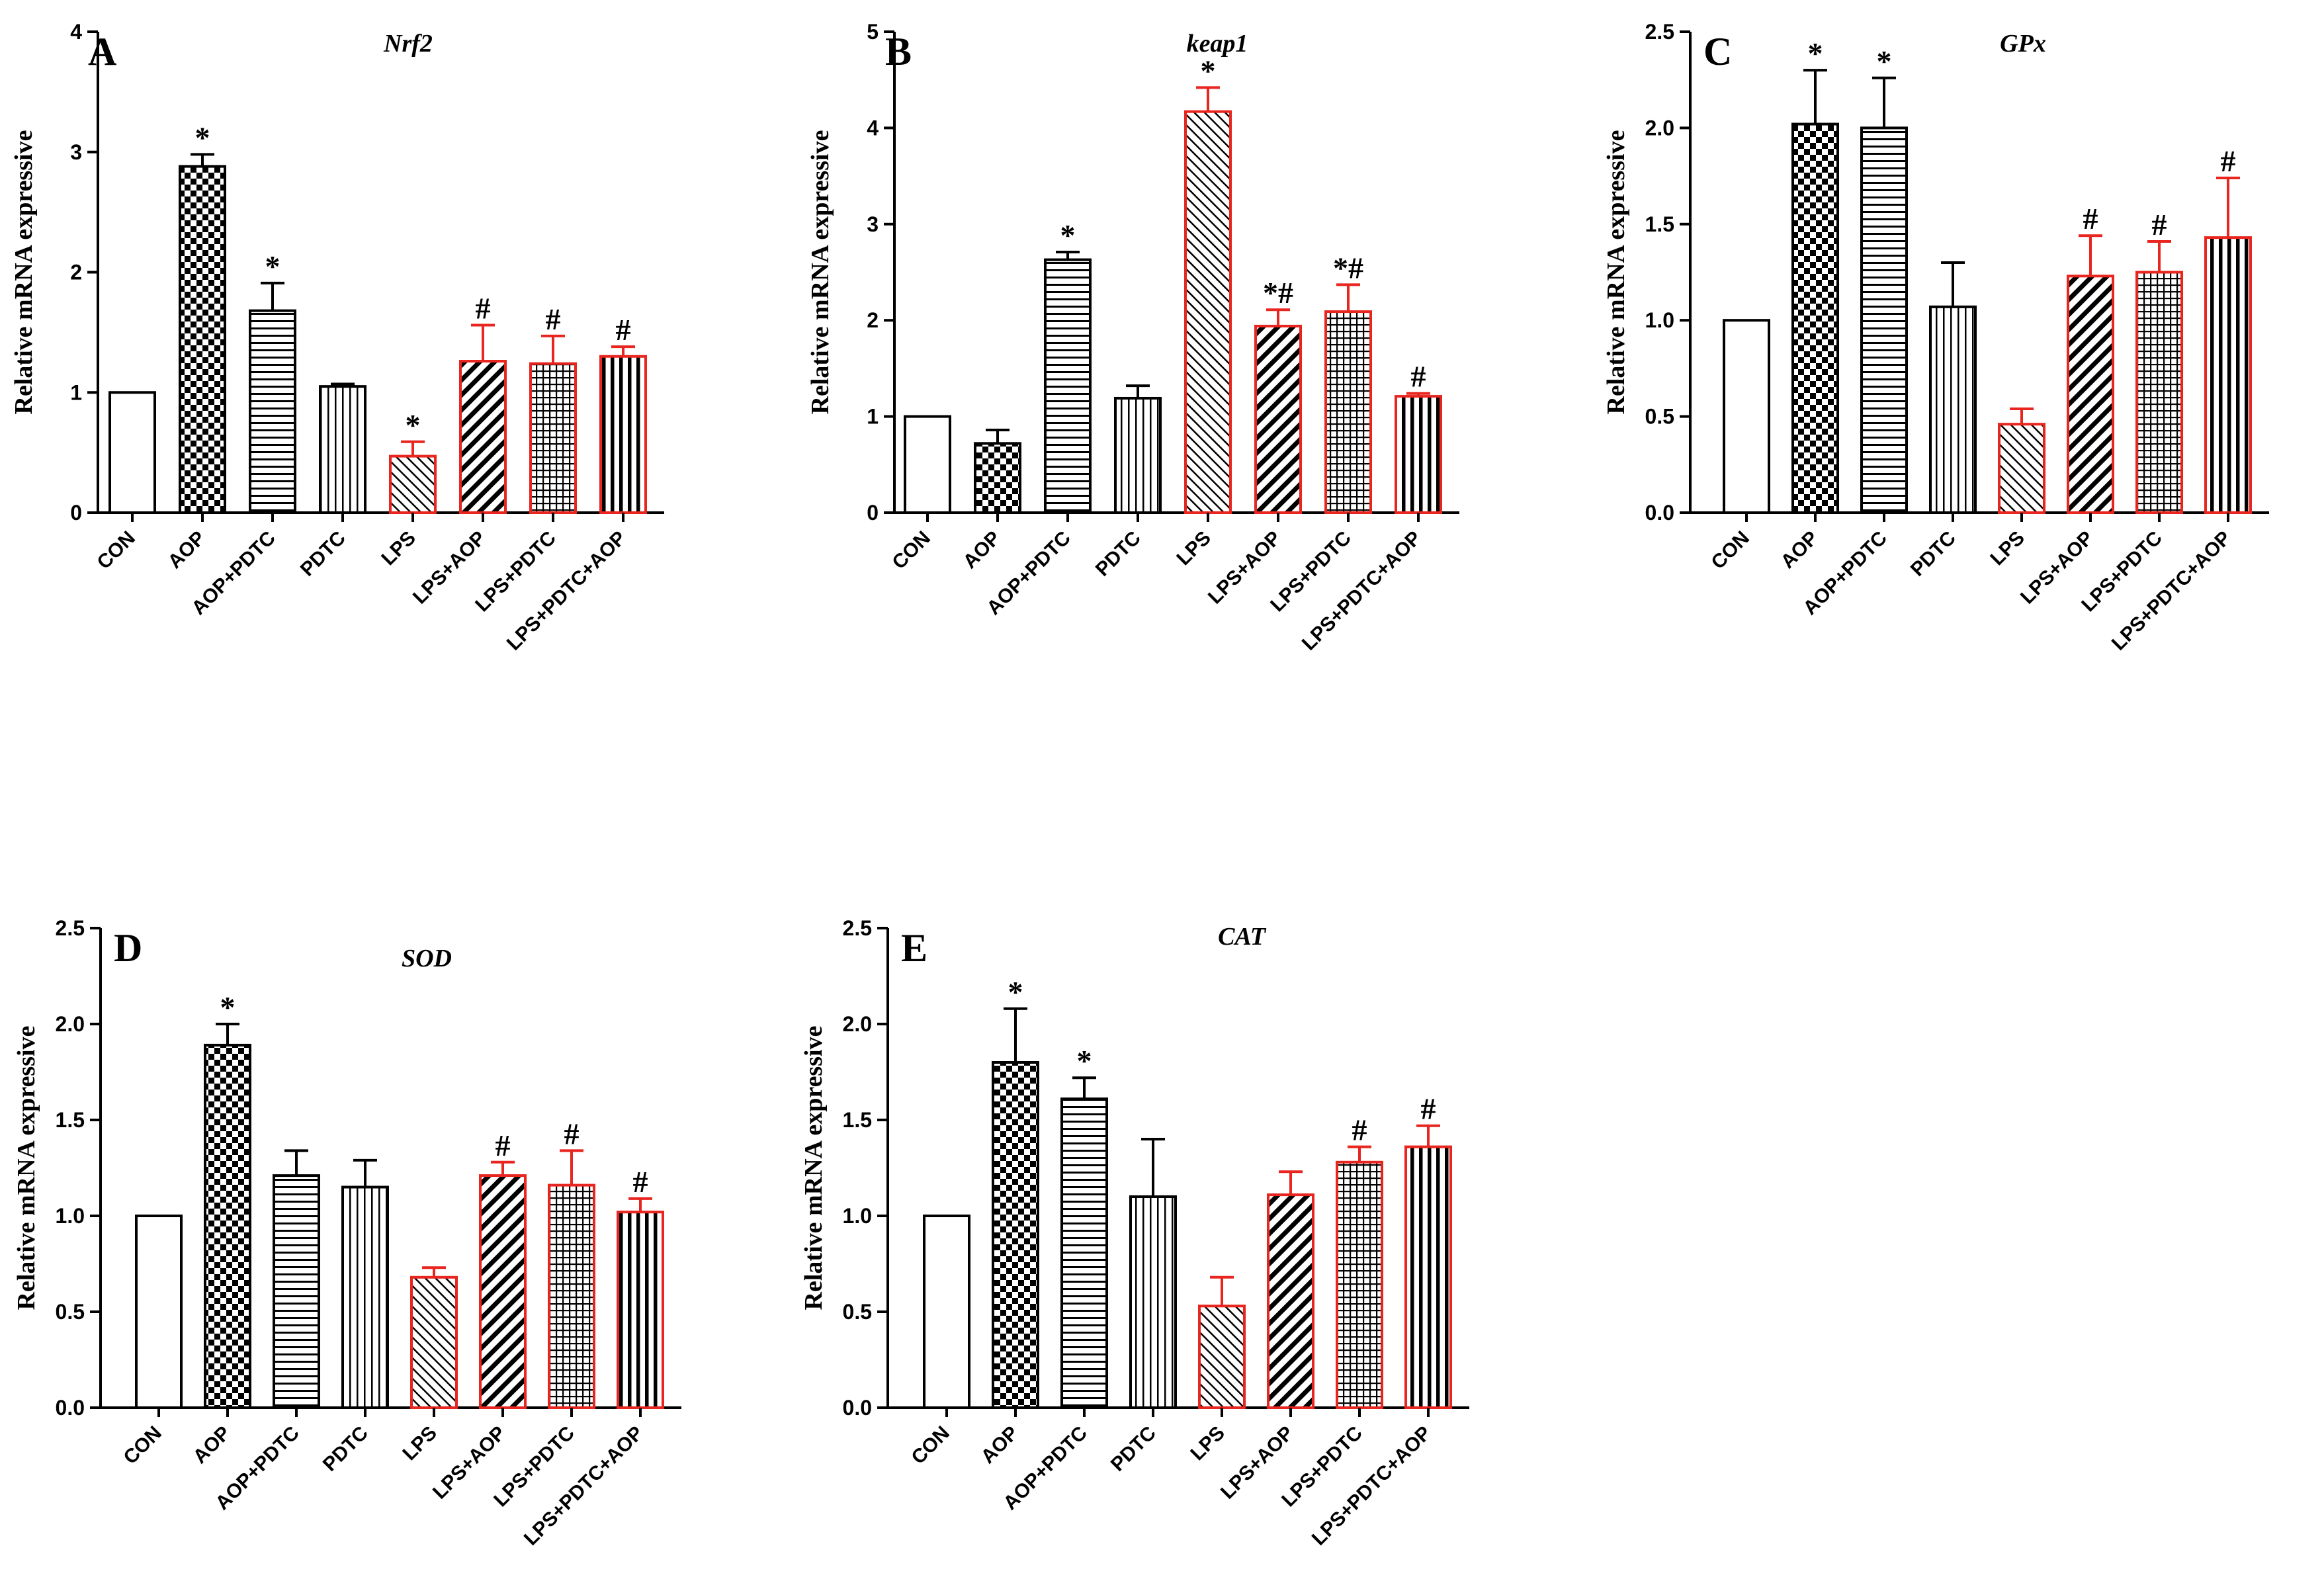 The image size is (2324, 1585). Describe the element at coordinates (128, 948) in the screenshot. I see `panel-letter: D` at that location.